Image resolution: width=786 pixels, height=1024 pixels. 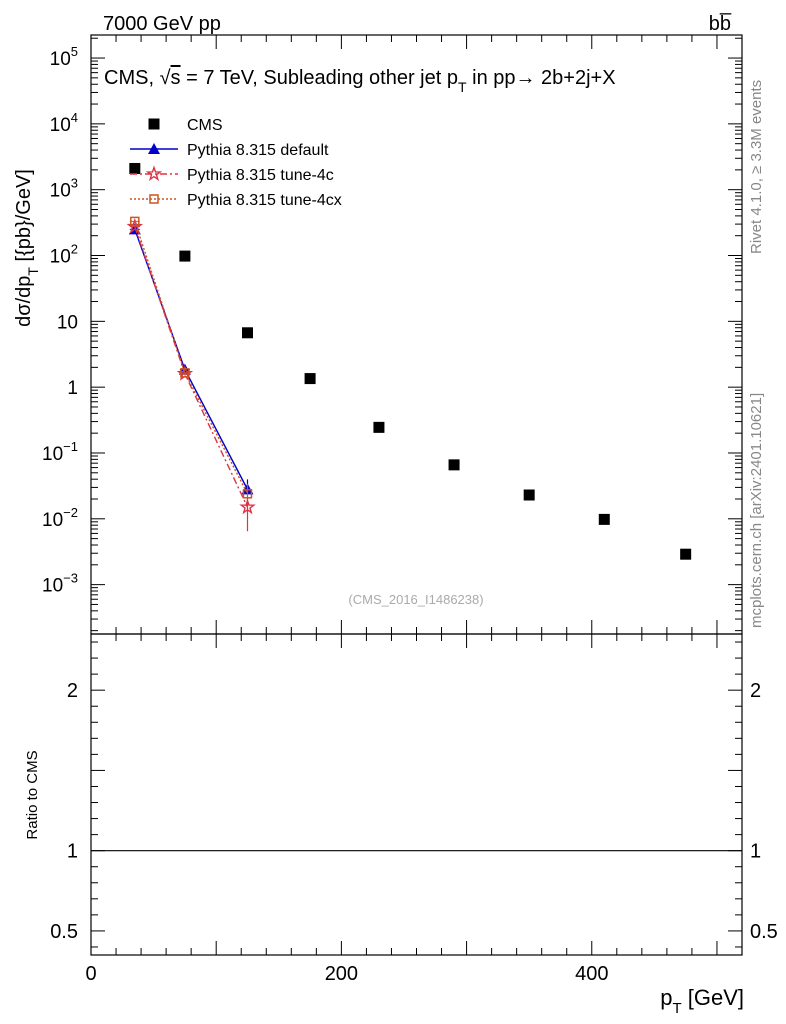 I want to click on ratio-tick-label-right: 0.5, so click(x=764, y=932).